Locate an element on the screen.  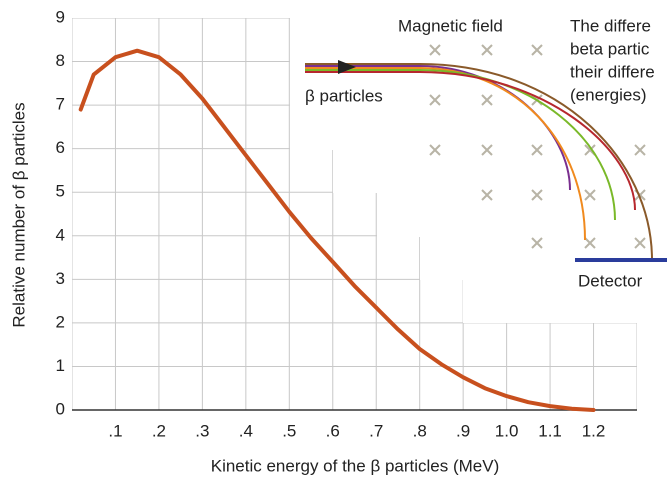
y-tick-label: 4 is located at coordinates (60, 234).